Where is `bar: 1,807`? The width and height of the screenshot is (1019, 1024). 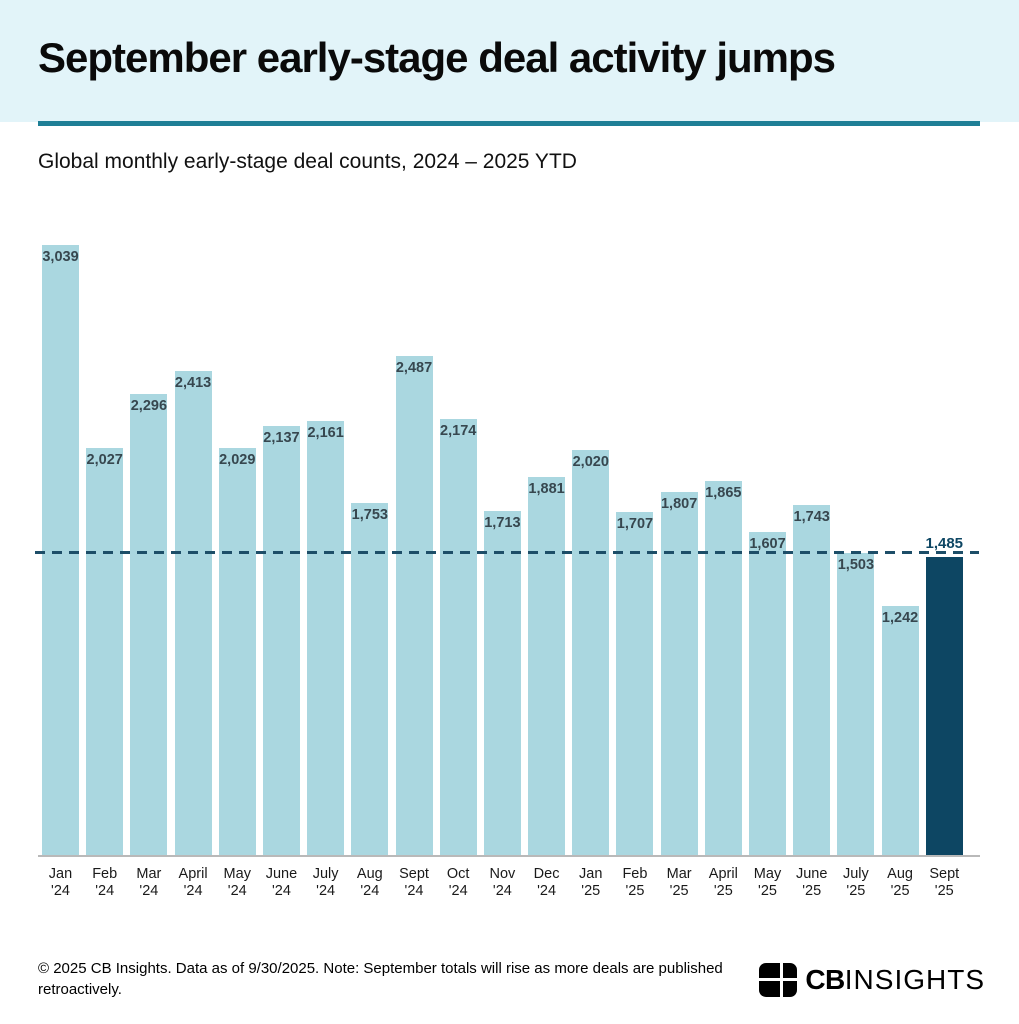
bar: 1,807 is located at coordinates (679, 673).